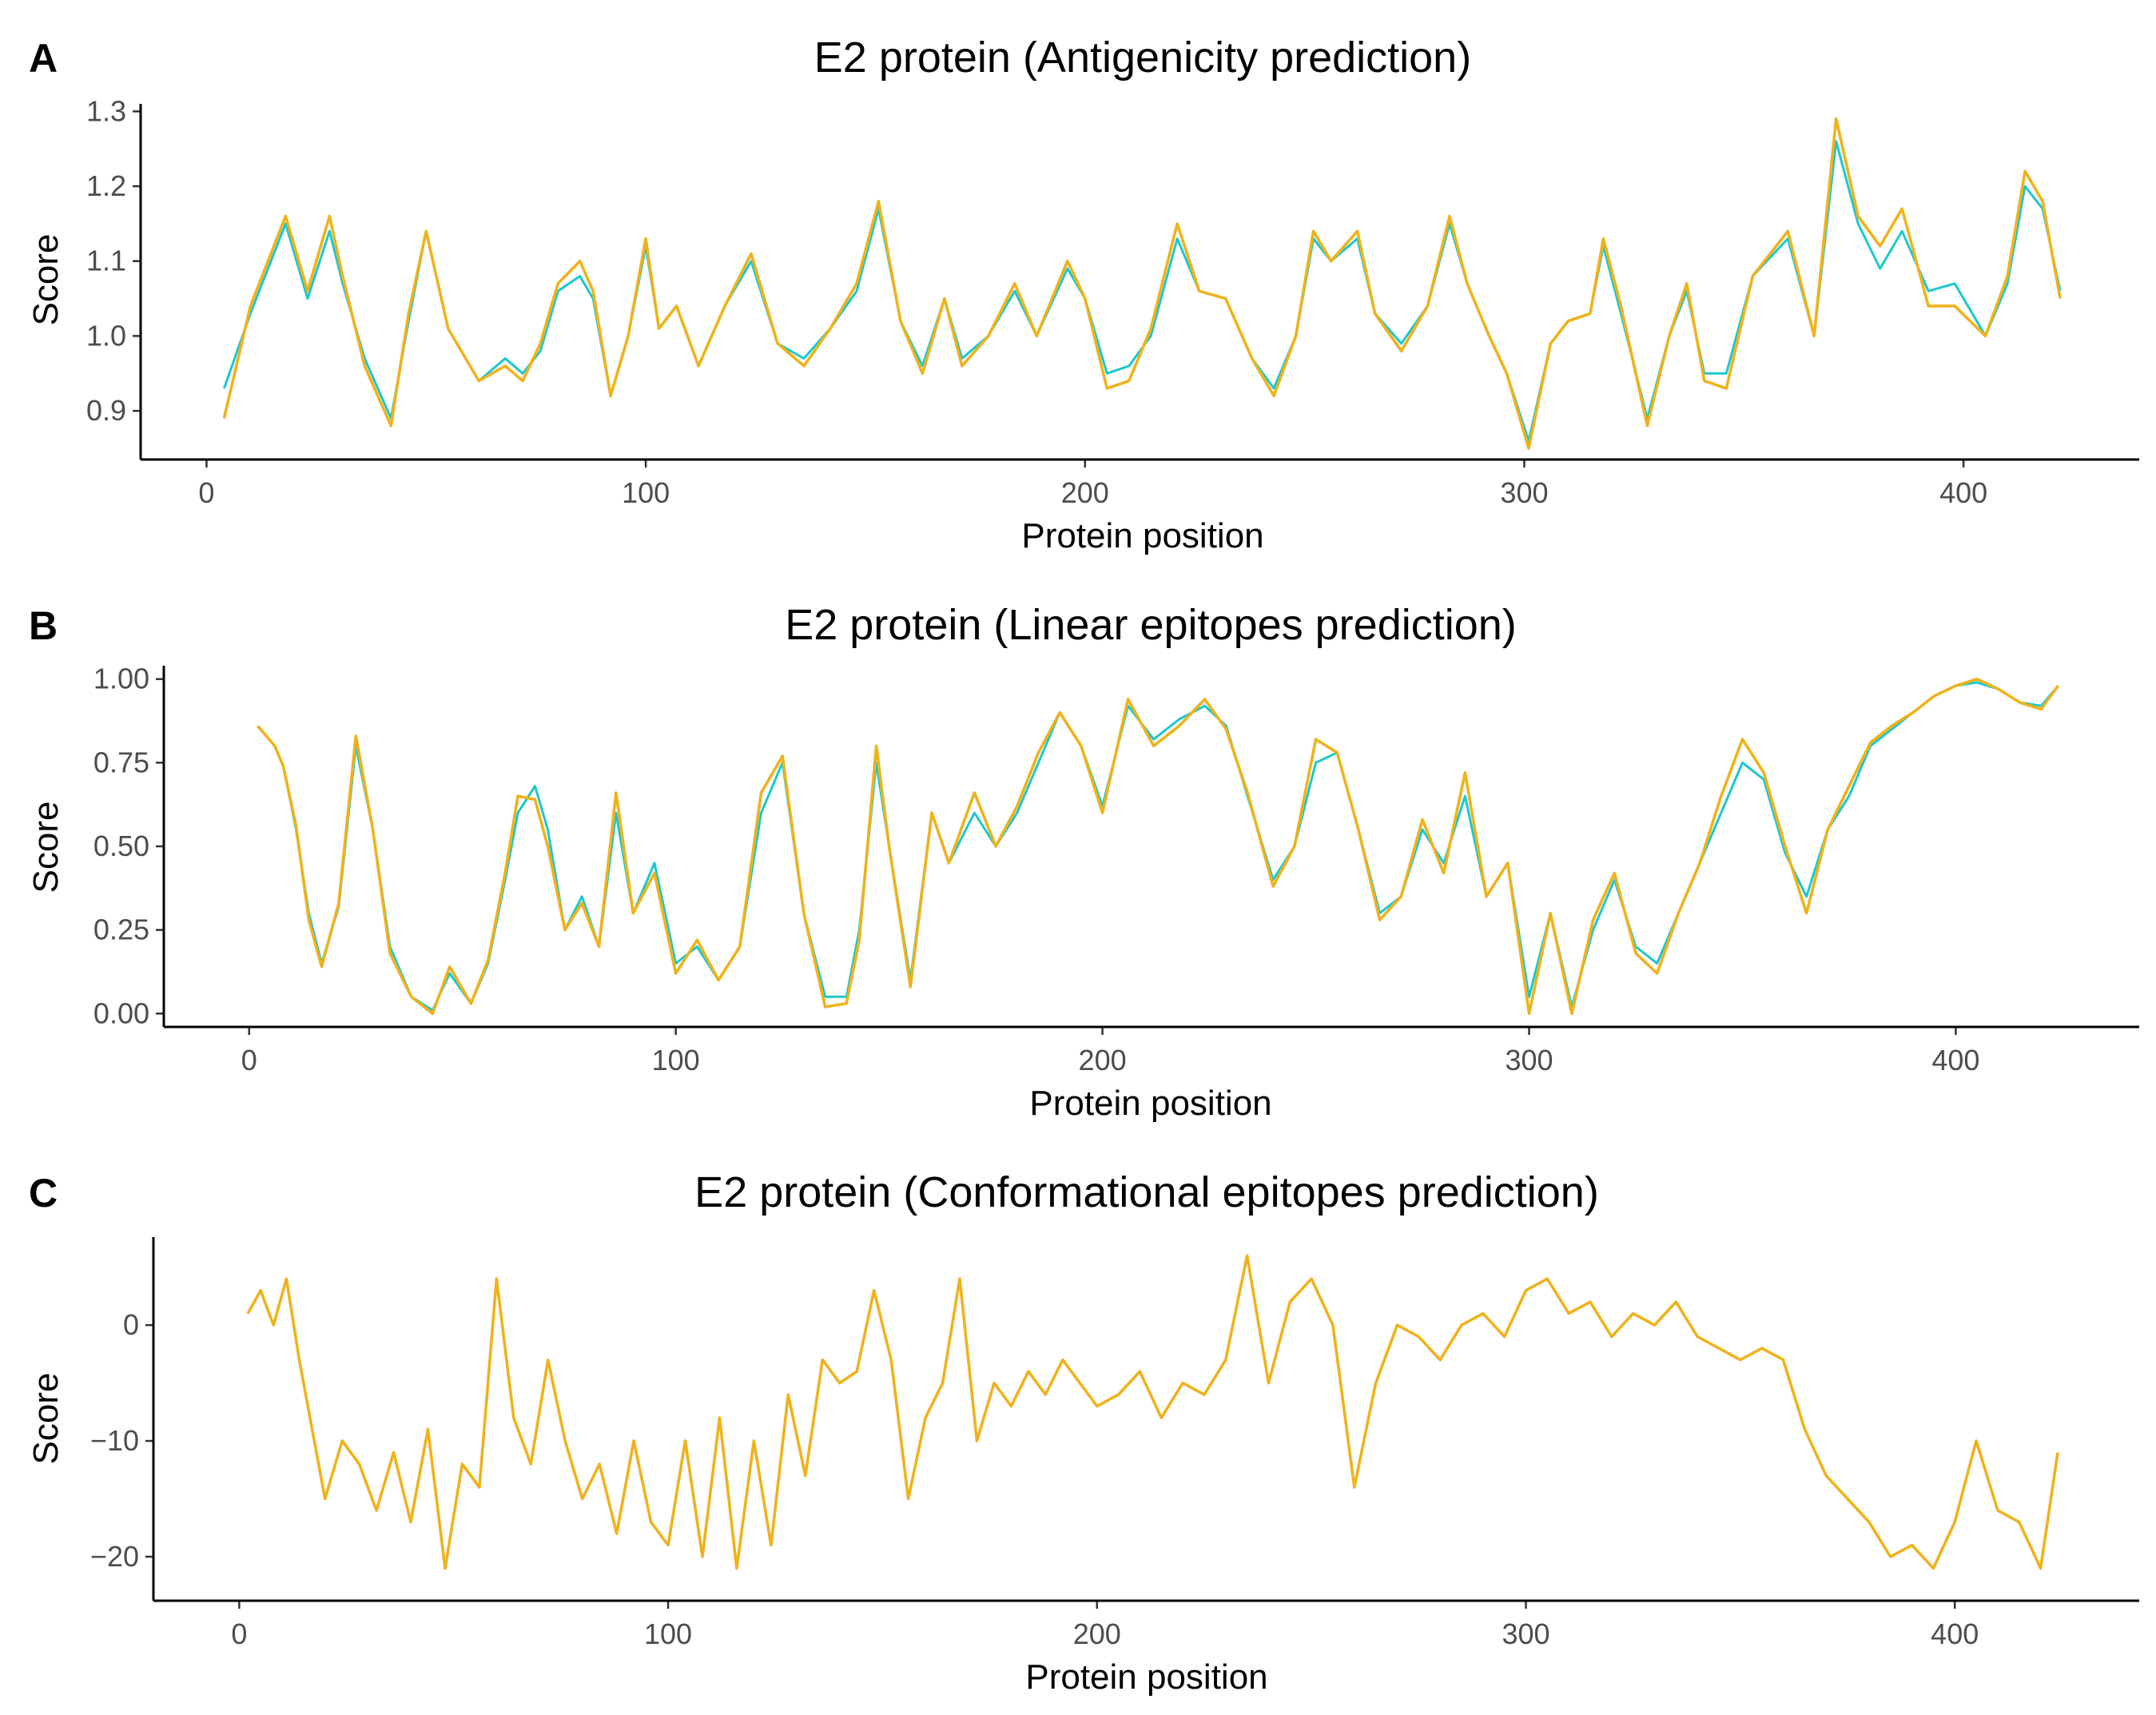  I want to click on x-tick-label-a-0: 0, so click(206, 492).